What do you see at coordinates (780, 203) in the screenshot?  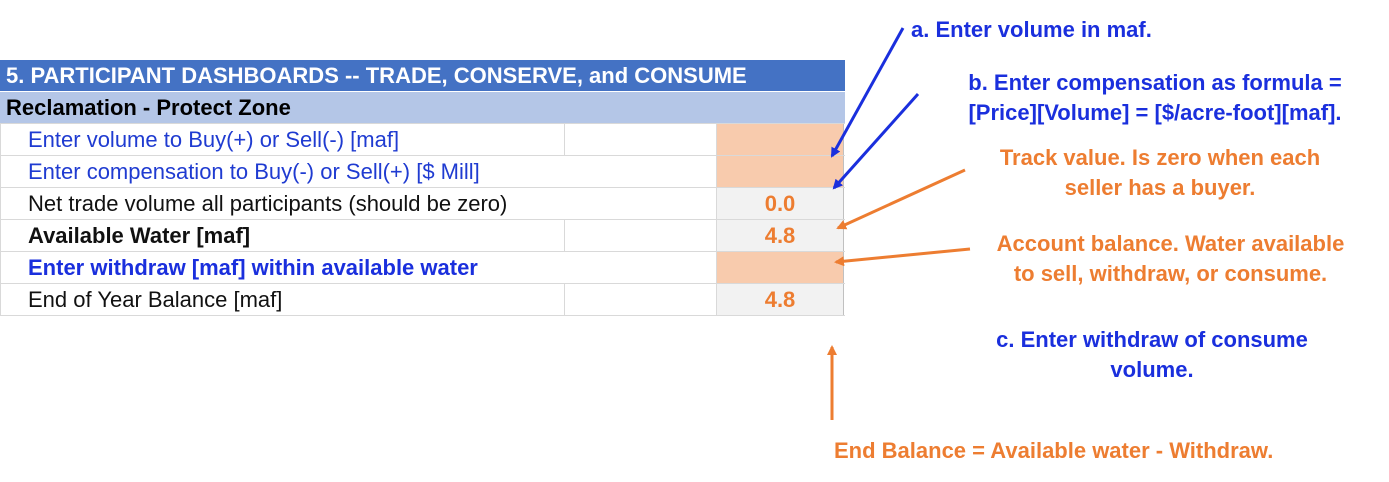 I see `value-net-trade-volume: 0.0` at bounding box center [780, 203].